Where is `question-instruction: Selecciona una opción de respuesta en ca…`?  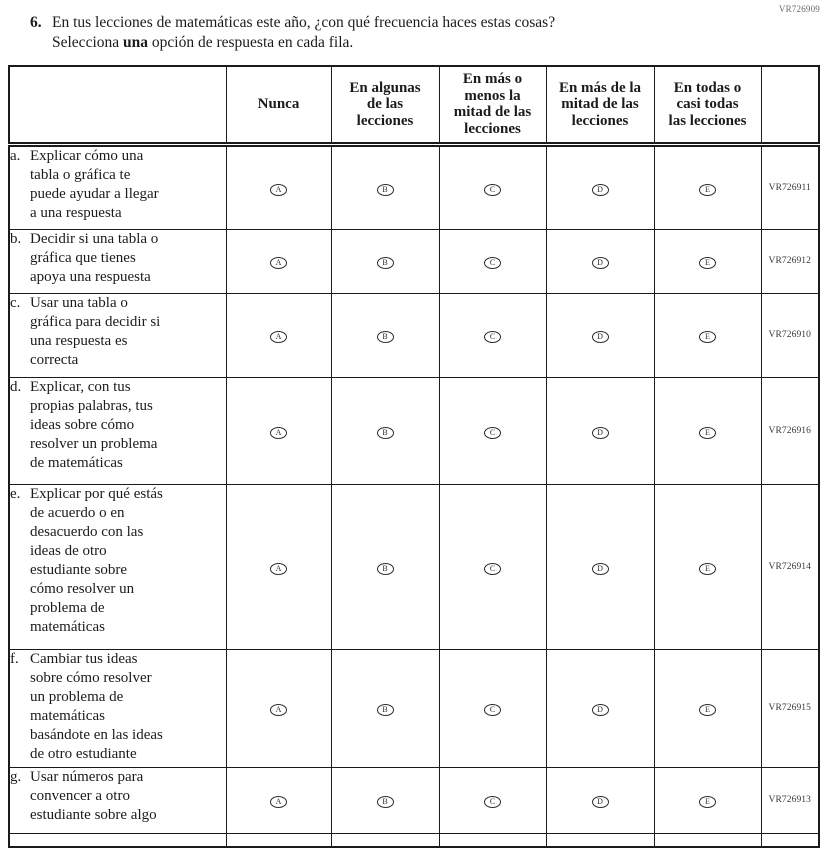 question-instruction: Selecciona una opción de respuesta en ca… is located at coordinates (424, 43).